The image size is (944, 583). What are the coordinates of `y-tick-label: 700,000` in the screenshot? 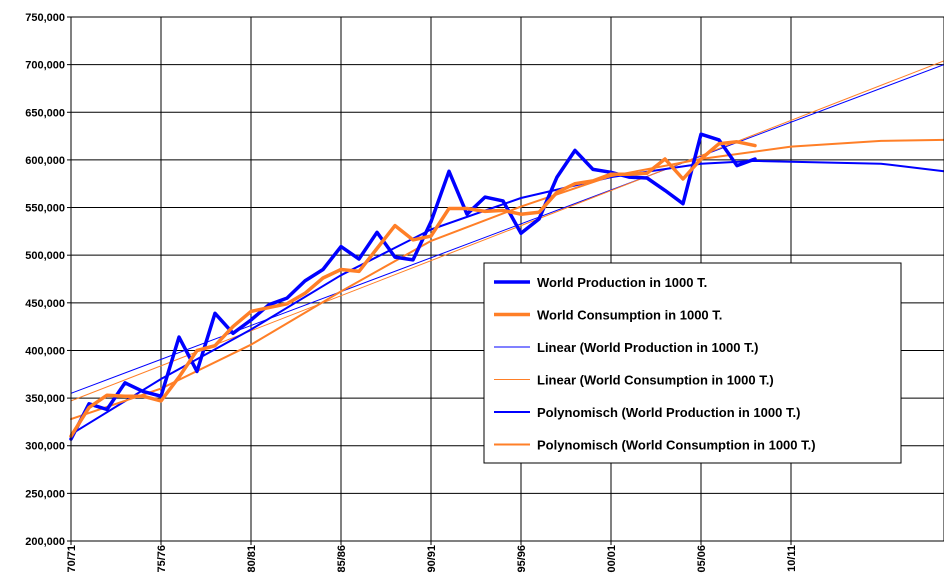 It's located at (45, 66).